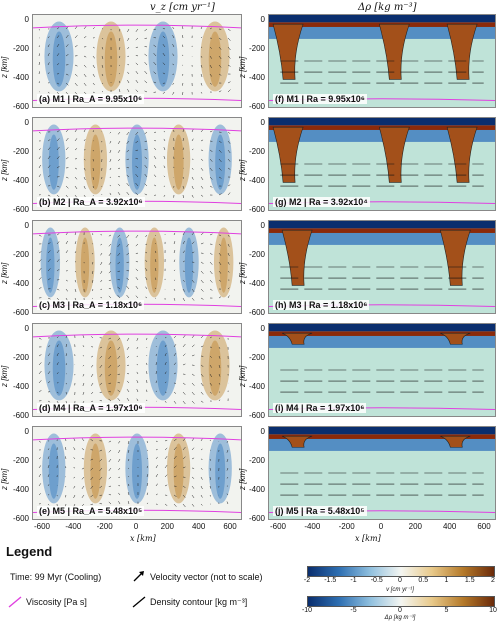 This screenshot has width=500, height=621. I want to click on panel-vel-2: (c) M3 | Ra_A = 1.18x10⁶, so click(137, 267).